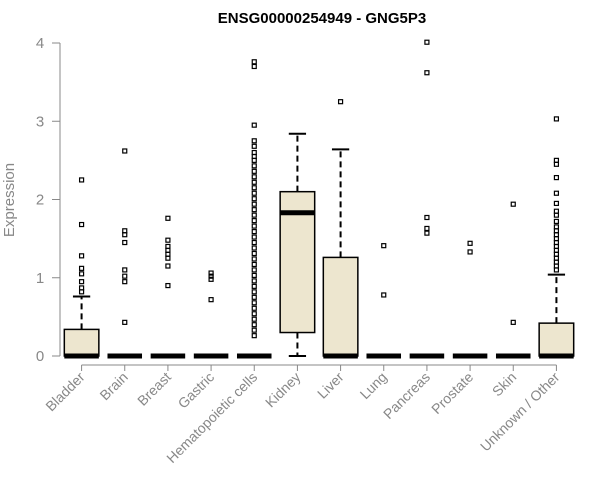 The image size is (600, 500). What do you see at coordinates (65, 392) in the screenshot?
I see `x-tick-label: Bladder` at bounding box center [65, 392].